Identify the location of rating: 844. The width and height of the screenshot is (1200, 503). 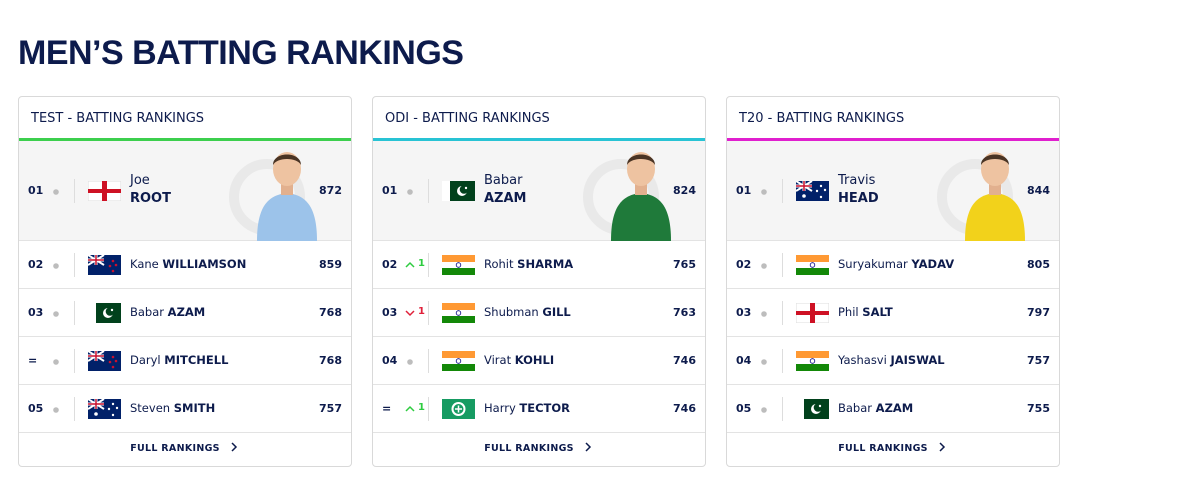
(1038, 190).